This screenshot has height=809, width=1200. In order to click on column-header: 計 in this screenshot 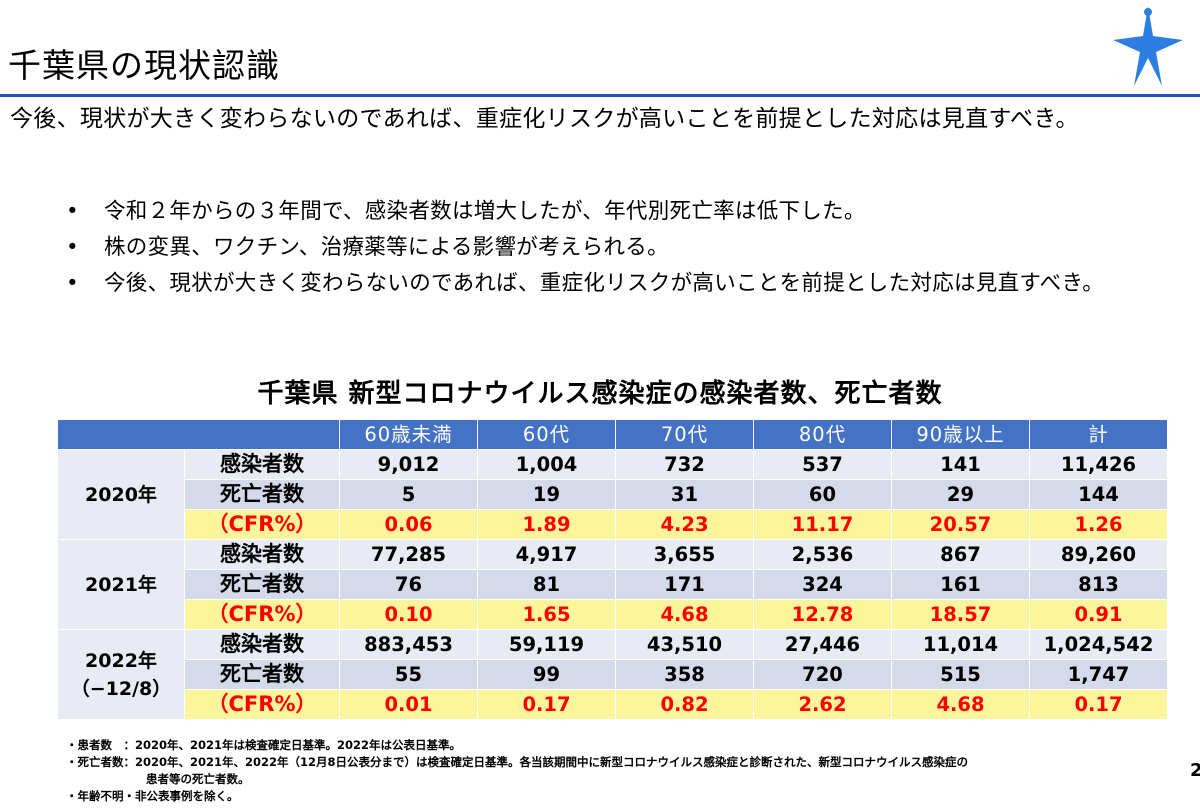, I will do `click(1098, 434)`.